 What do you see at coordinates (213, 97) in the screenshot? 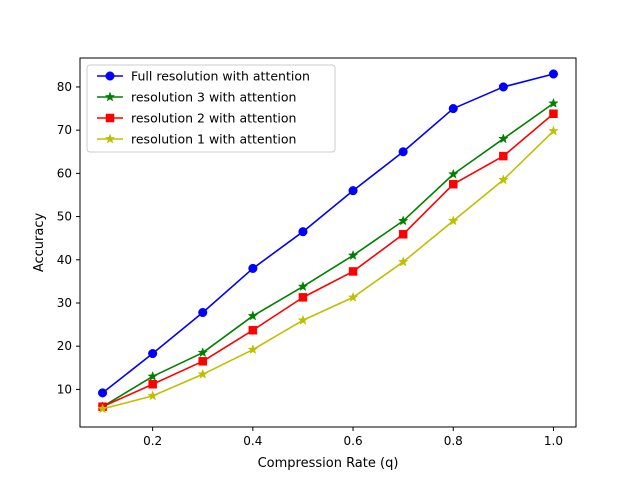
I see `legend-label: resolution 3 with attention` at bounding box center [213, 97].